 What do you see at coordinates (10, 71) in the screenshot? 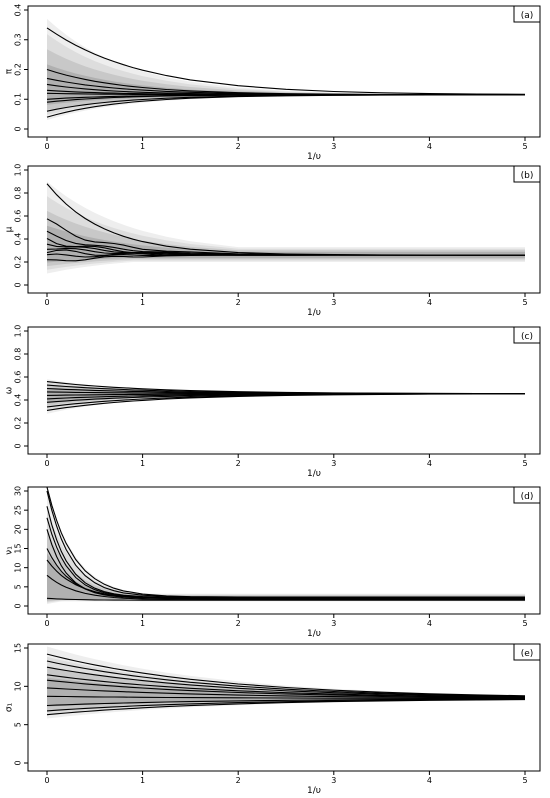
I see `y-axis-label: π` at bounding box center [10, 71].